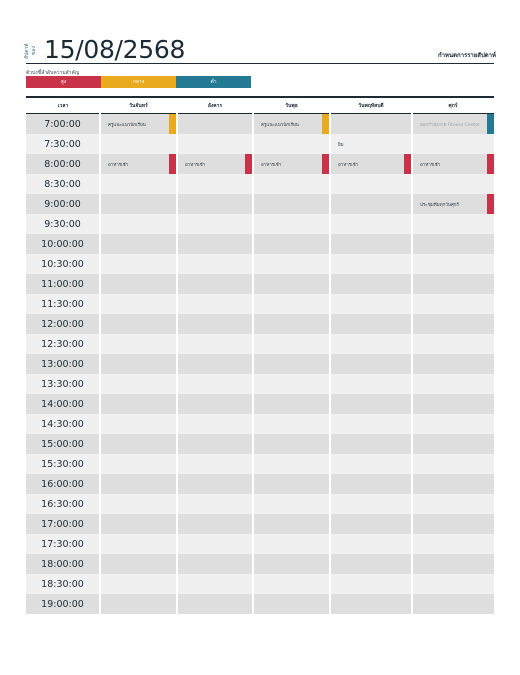 The width and height of the screenshot is (520, 675). I want to click on schedule-cell-wednesday: อาหารเช้า, so click(292, 164).